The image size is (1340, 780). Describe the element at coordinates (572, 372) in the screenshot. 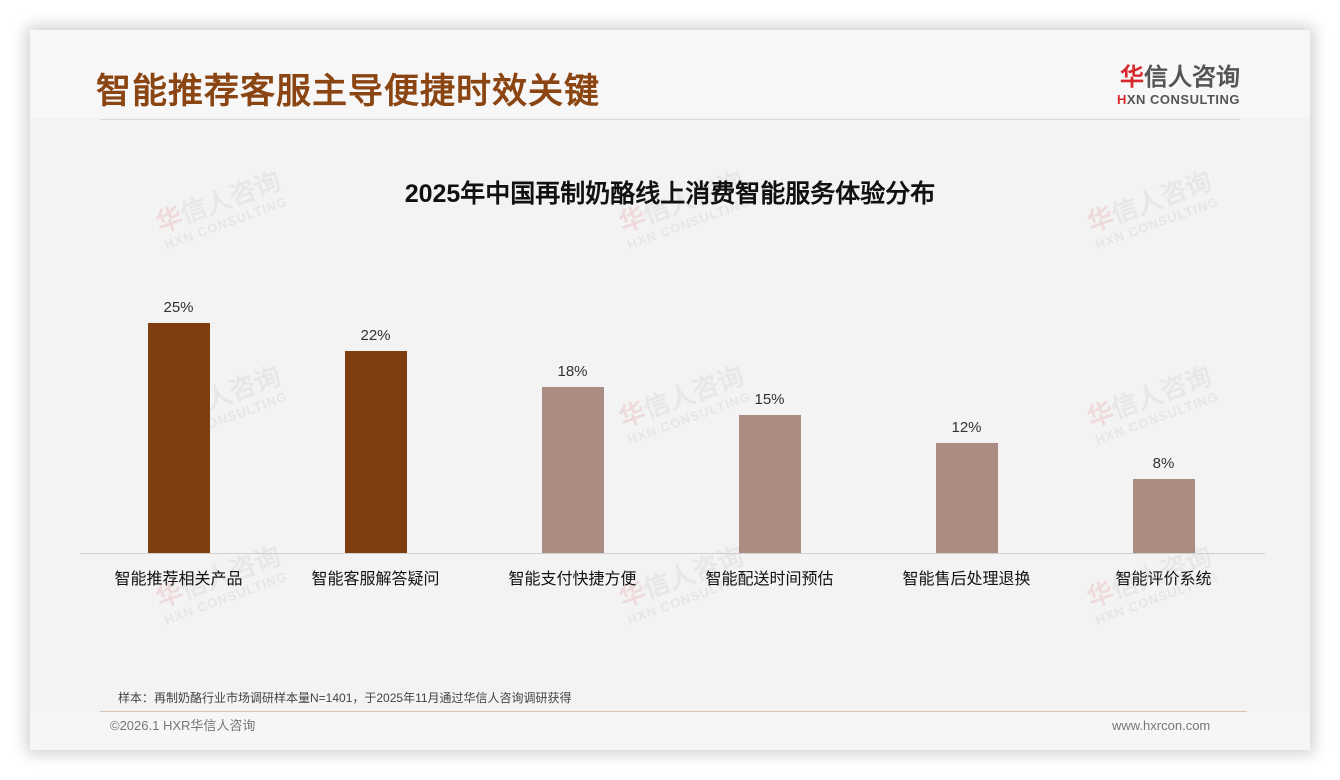

I see `bar-value-label: 18%` at that location.